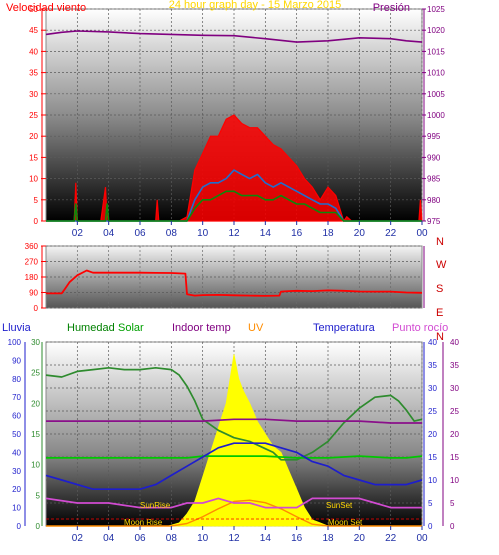 The image size is (499, 555). What do you see at coordinates (155, 505) in the screenshot?
I see `sunrise-label: SunRise` at bounding box center [155, 505].